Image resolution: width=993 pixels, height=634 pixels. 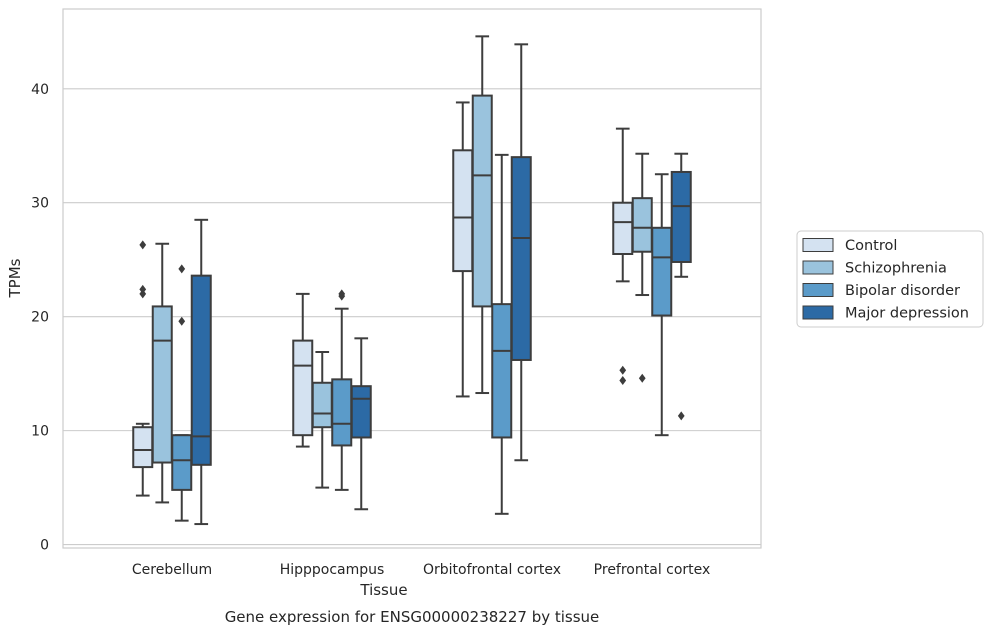 What do you see at coordinates (332, 570) in the screenshot?
I see `x-tick-label: Hipppocampus` at bounding box center [332, 570].